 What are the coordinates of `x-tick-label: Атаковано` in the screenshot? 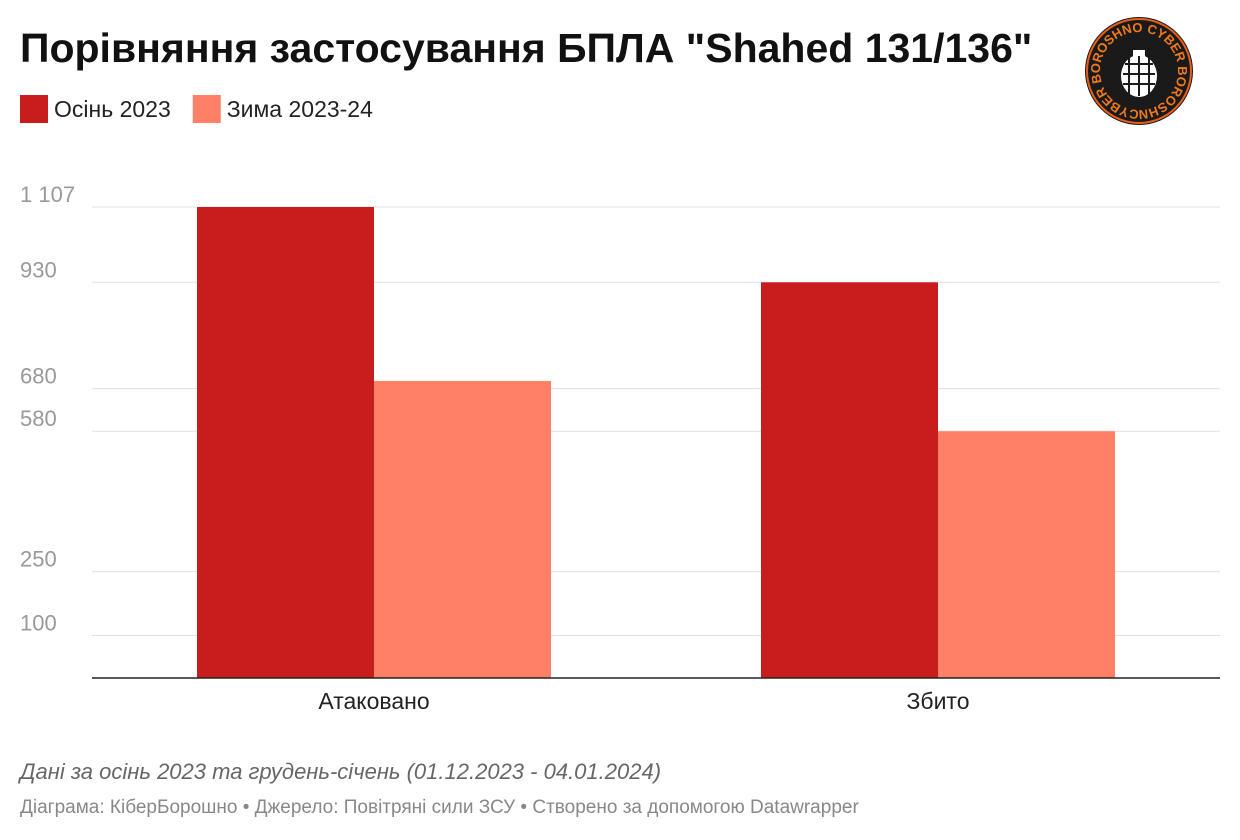 It's located at (373, 701).